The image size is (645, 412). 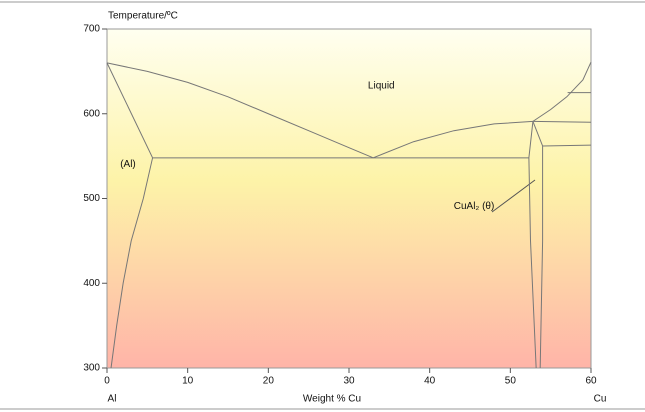 What do you see at coordinates (269, 381) in the screenshot?
I see `x-tick-label: 20` at bounding box center [269, 381].